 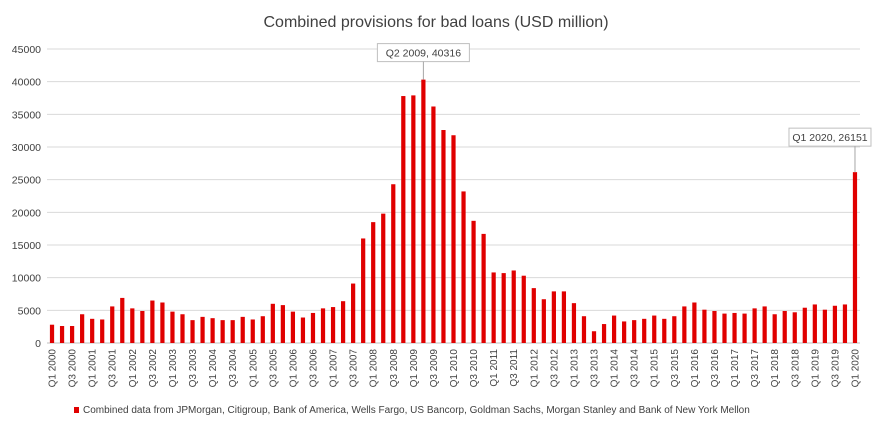 What do you see at coordinates (755, 368) in the screenshot?
I see `x-tick-label: Q3 2017` at bounding box center [755, 368].